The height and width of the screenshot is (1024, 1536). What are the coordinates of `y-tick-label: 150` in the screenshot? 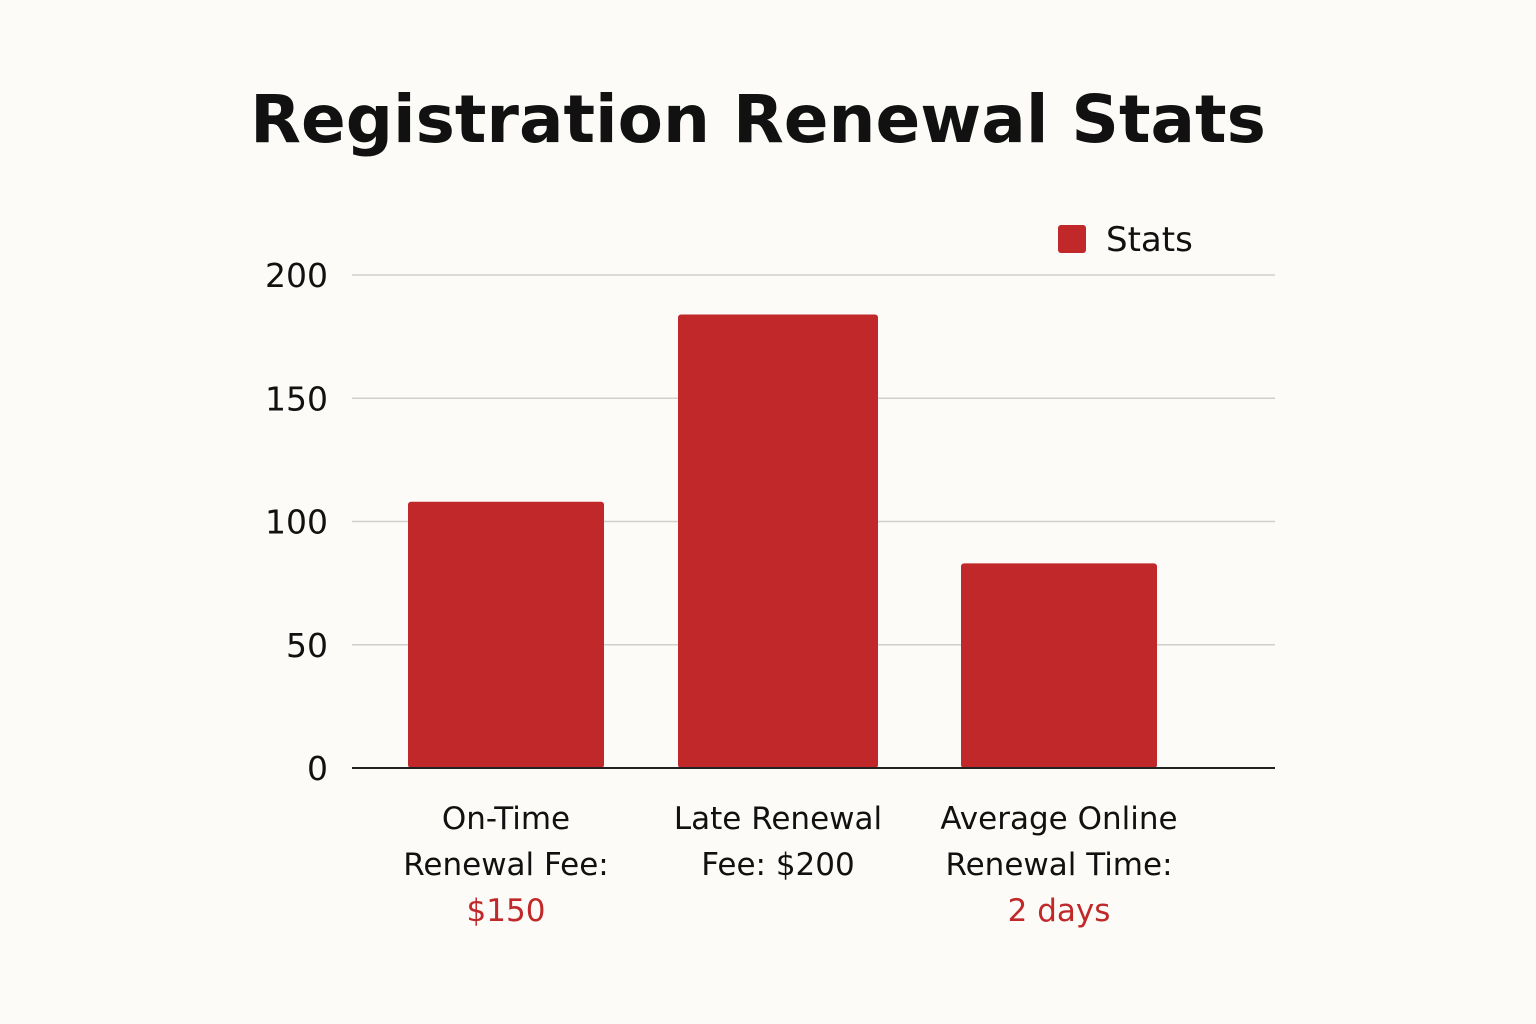 It's located at (296, 398).